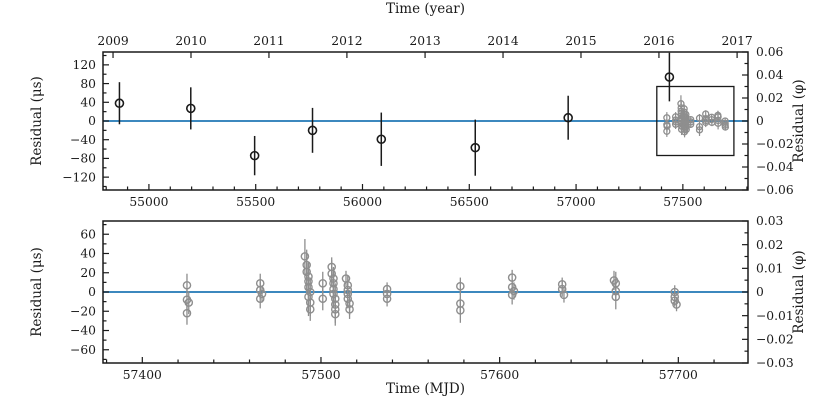  I want to click on year-tick-label: 2011, so click(268, 41).